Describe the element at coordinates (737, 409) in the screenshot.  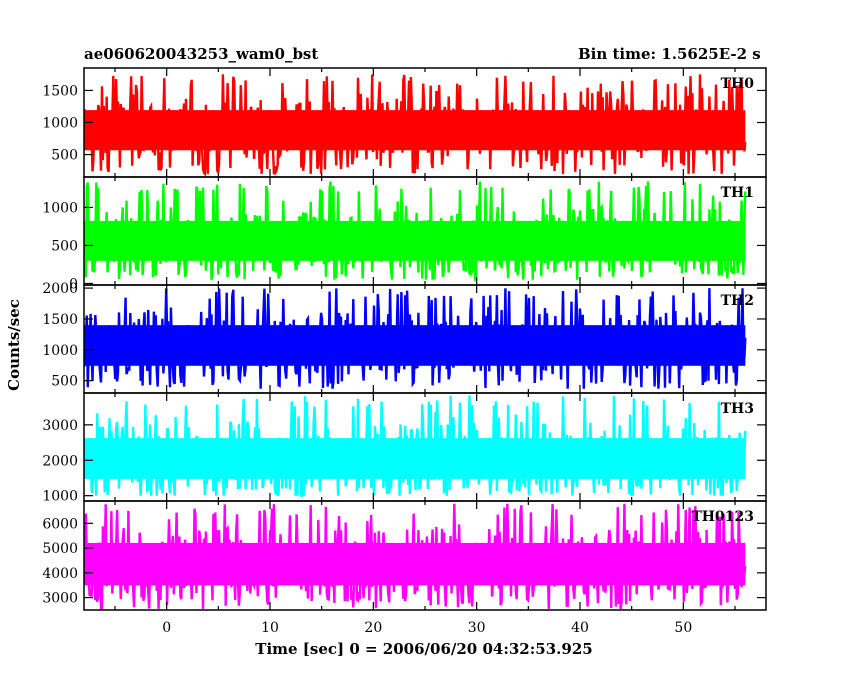
I see `panel-label: TH3` at that location.